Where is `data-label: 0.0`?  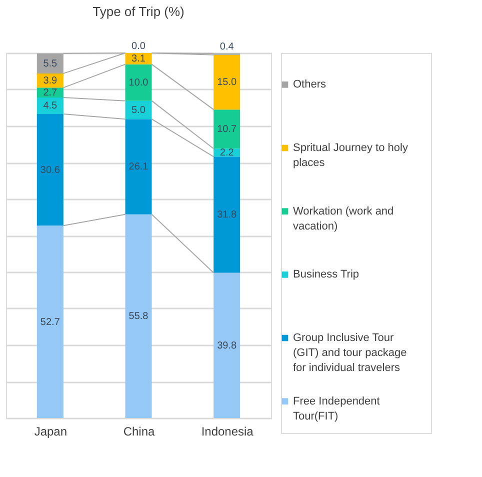
data-label: 0.0 is located at coordinates (139, 46).